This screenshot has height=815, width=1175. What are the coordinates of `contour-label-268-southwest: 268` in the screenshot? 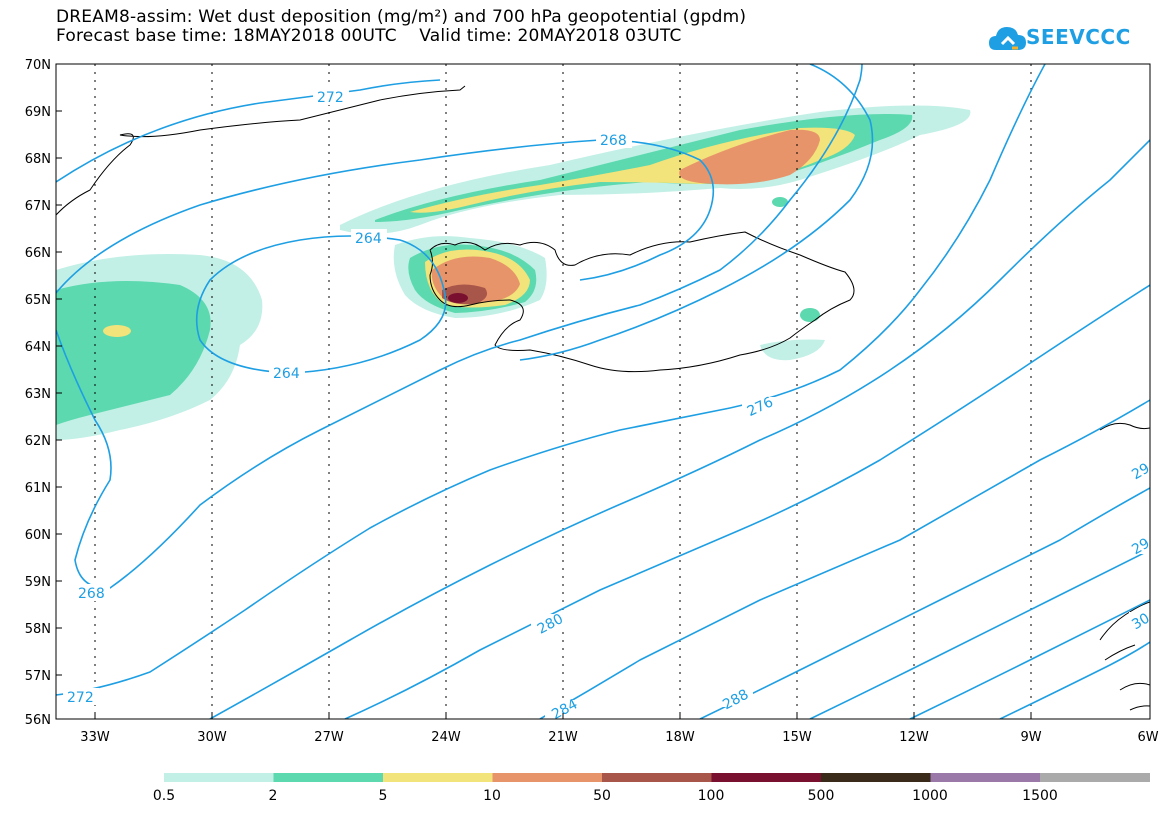 It's located at (91, 594).